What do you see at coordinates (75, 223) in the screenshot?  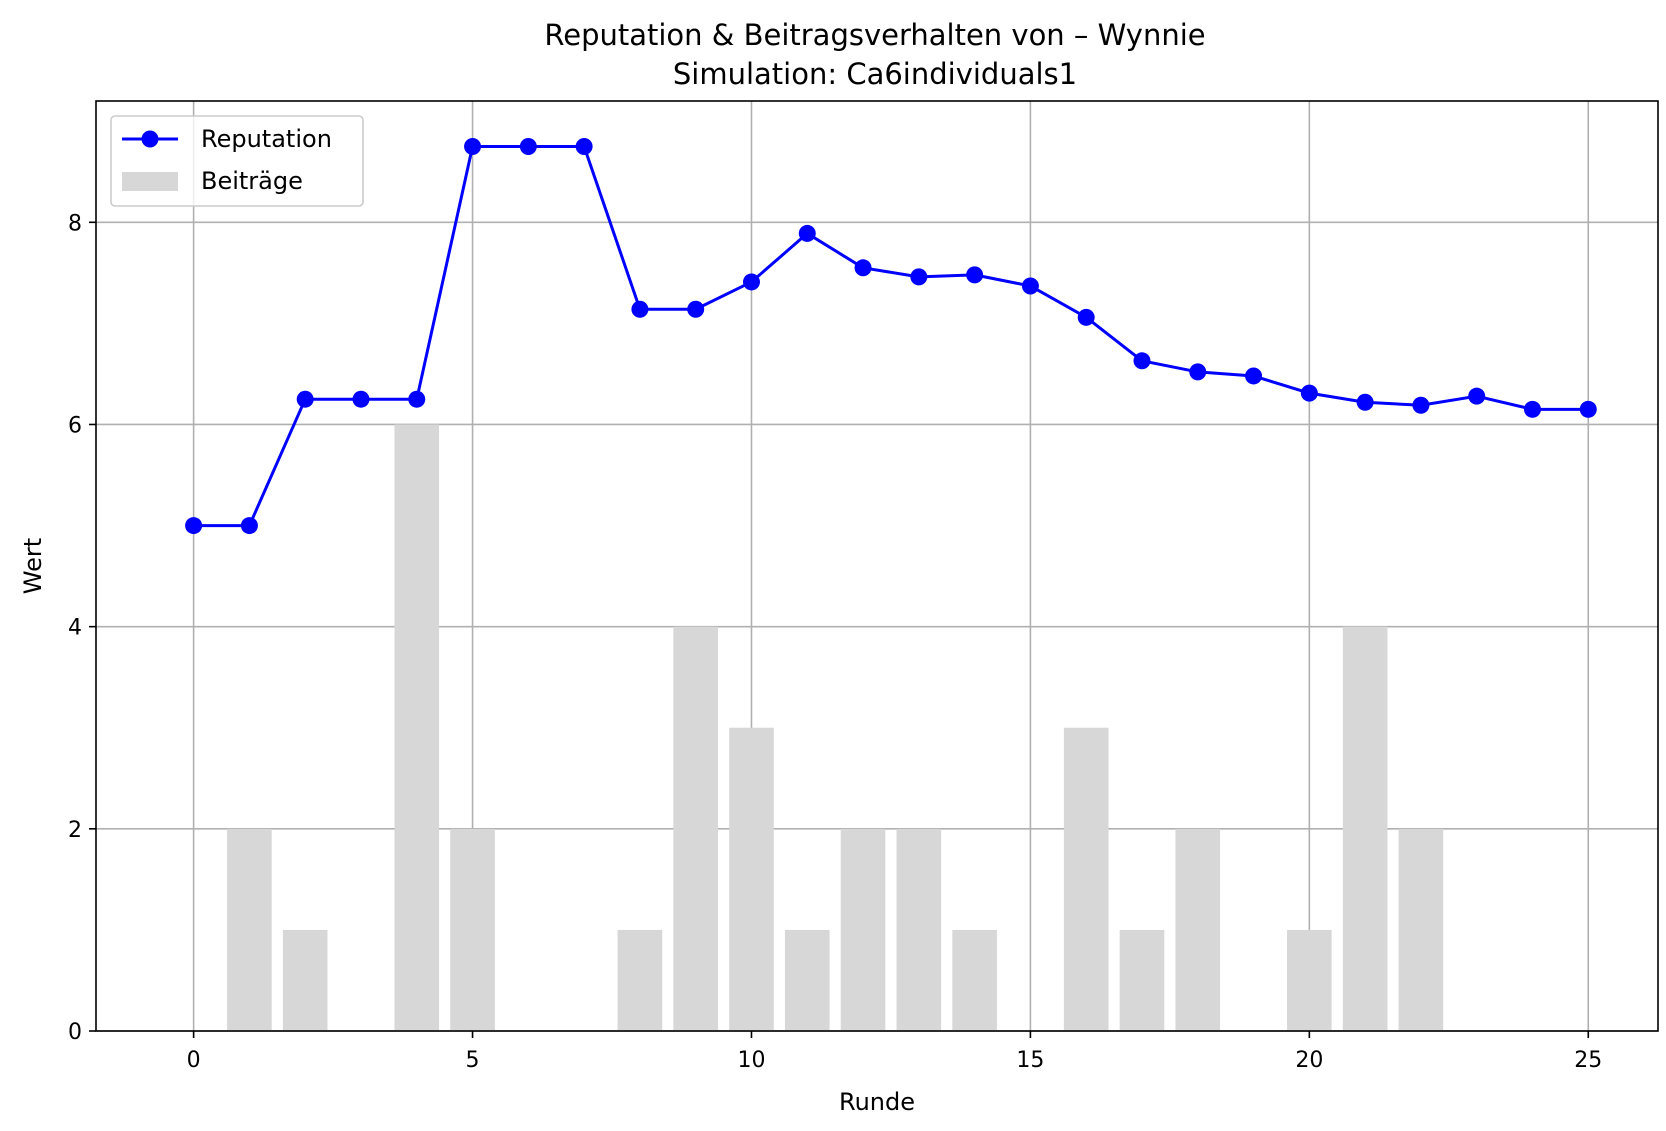 I see `y-tick-label: 8` at bounding box center [75, 223].